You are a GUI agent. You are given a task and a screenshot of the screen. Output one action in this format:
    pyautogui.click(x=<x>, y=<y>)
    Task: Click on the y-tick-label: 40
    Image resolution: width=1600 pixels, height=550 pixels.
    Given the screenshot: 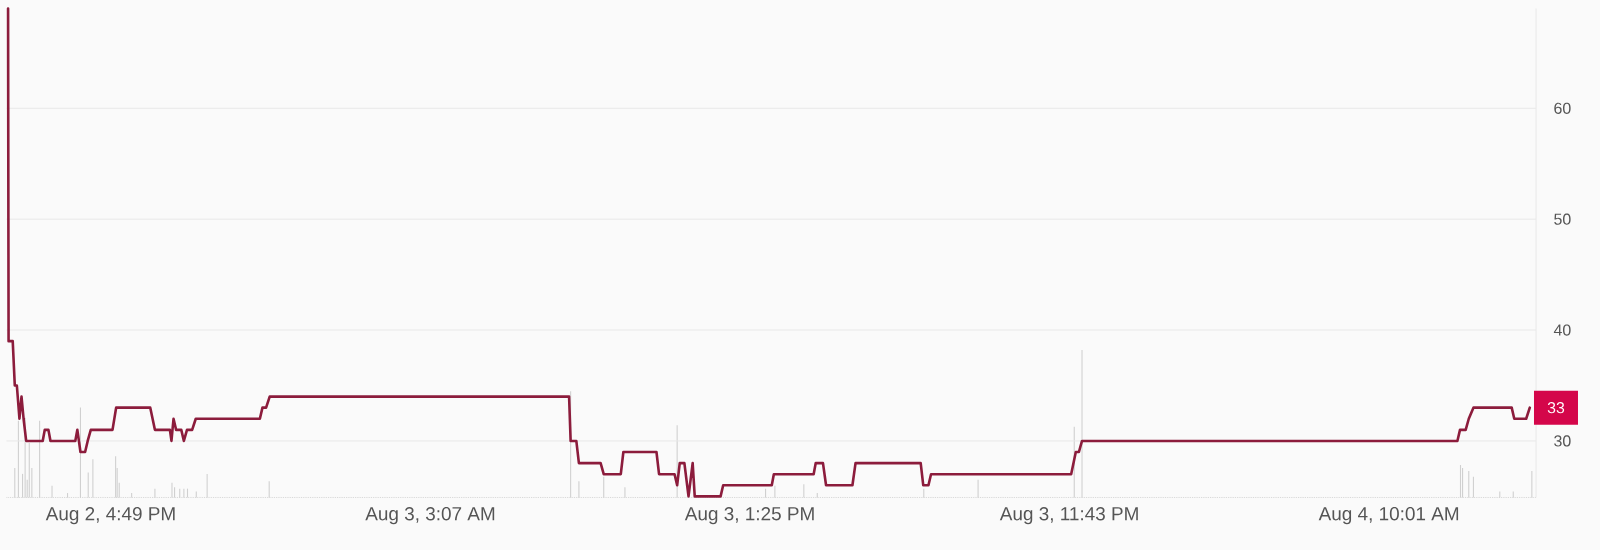 What is the action you would take?
    pyautogui.click(x=1562, y=330)
    